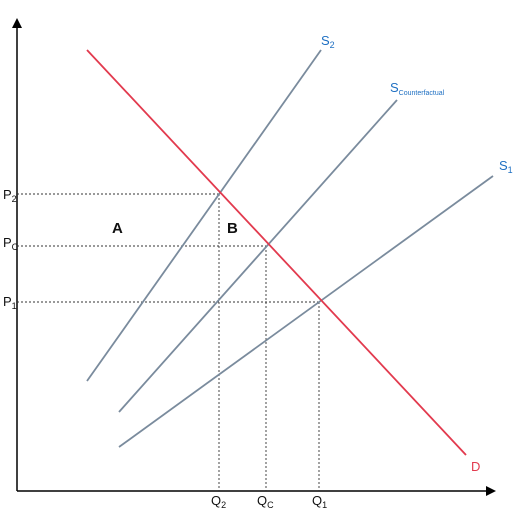 This screenshot has height=513, width=521. Describe the element at coordinates (10, 195) in the screenshot. I see `price-label-p2: P2` at that location.